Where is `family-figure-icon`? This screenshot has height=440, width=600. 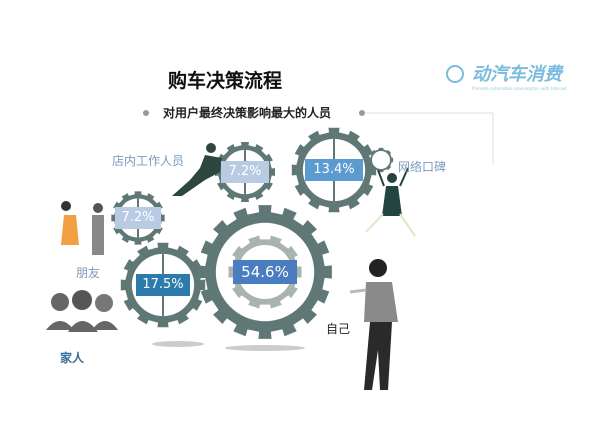
family-figure-icon is located at coordinates (82, 311).